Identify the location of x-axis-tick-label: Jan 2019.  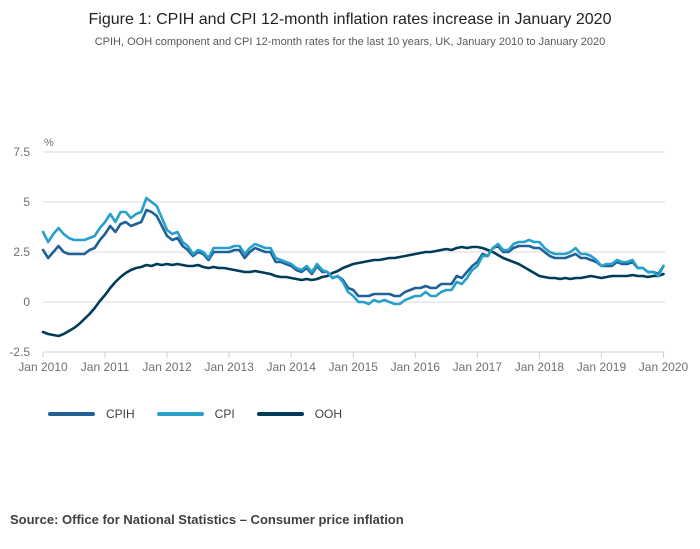
(602, 367).